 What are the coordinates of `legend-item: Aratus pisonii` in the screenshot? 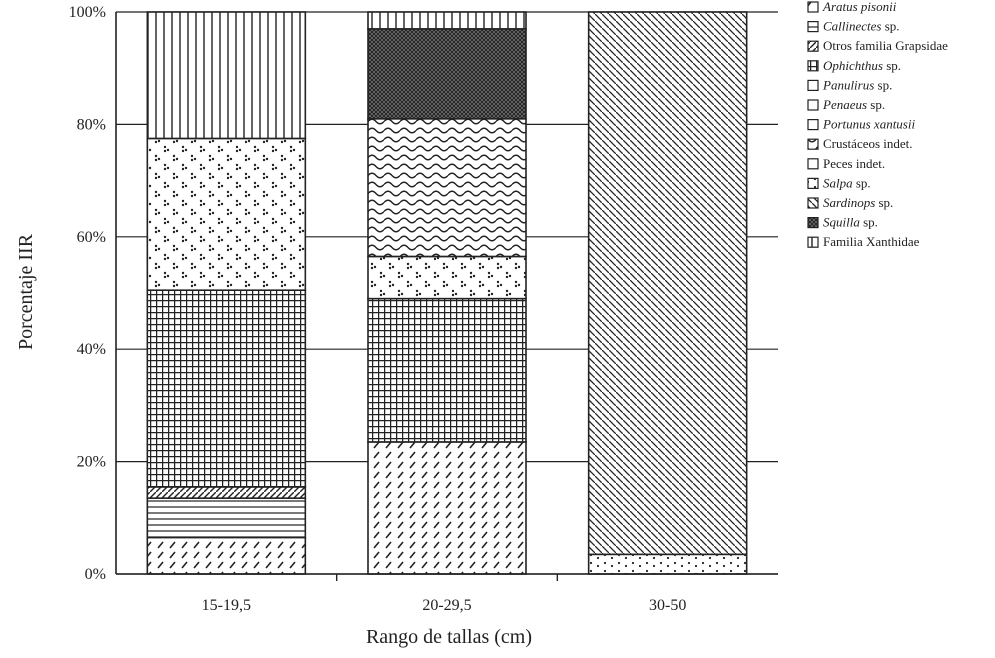 It's located at (852, 7).